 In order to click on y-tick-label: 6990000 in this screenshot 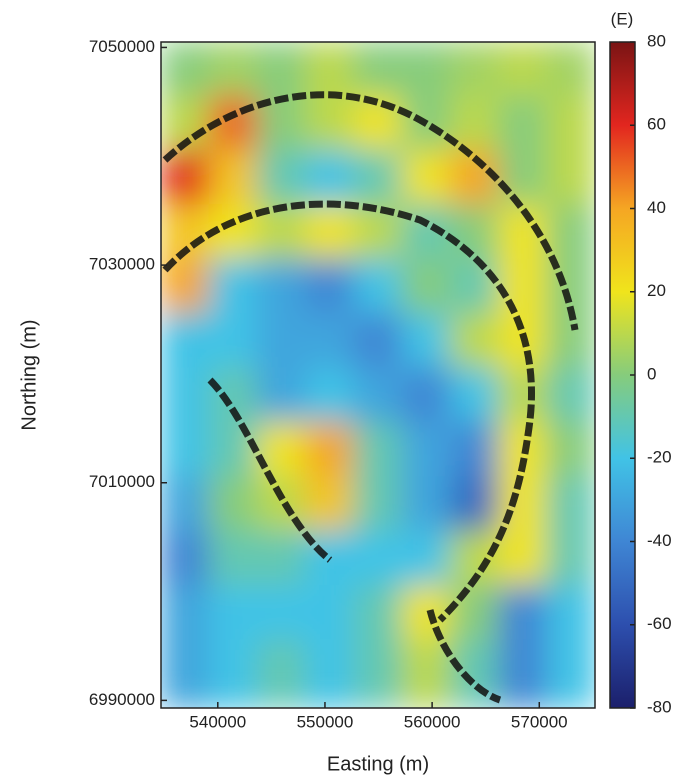, I will do `click(122, 699)`.